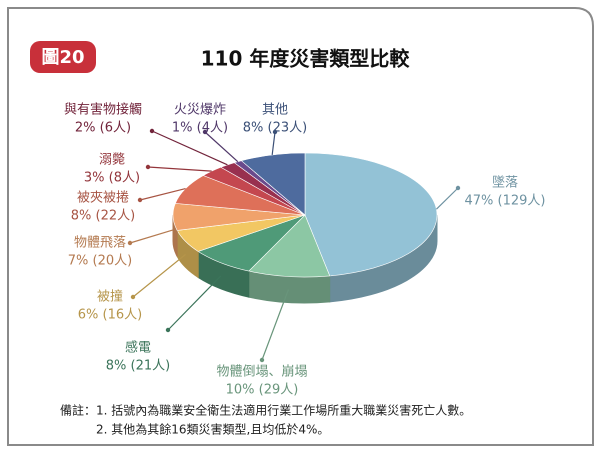 The height and width of the screenshot is (454, 601). What do you see at coordinates (103, 110) in the screenshot?
I see `slice-label: 與有害物接觸` at bounding box center [103, 110].